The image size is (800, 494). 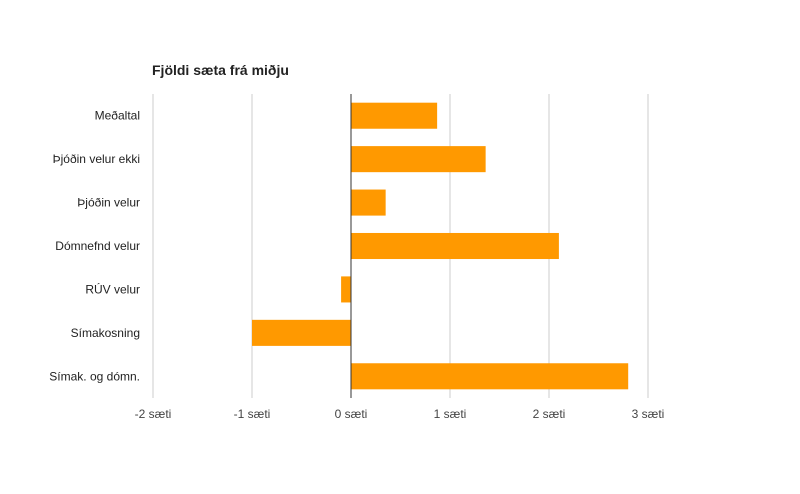 I want to click on chart-title: Fjöldi sæta frá miðju, so click(x=220, y=70).